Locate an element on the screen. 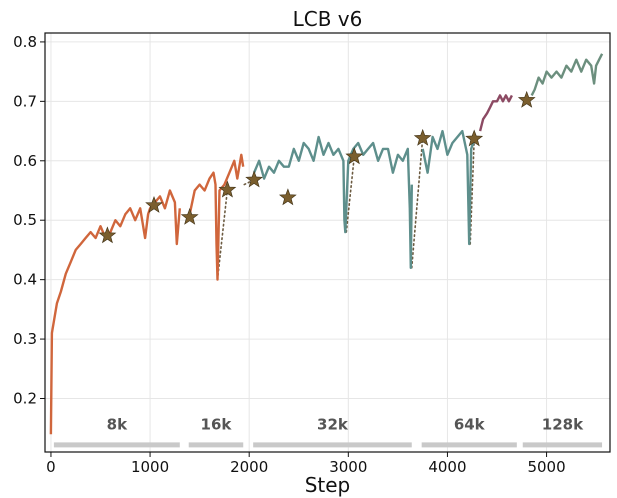  x-tick-label: 1000 is located at coordinates (150, 467).